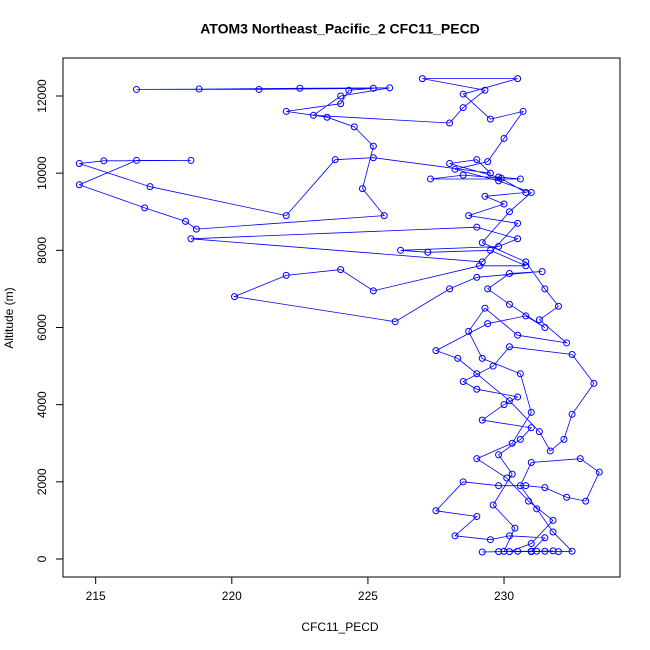  I want to click on x-tick-label: 230, so click(504, 596).